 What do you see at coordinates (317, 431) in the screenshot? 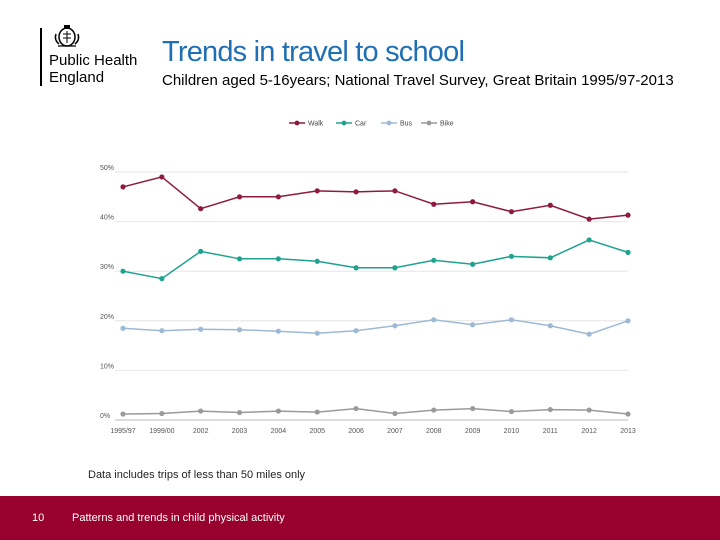
I see `x-tick-label: 2005` at bounding box center [317, 431].